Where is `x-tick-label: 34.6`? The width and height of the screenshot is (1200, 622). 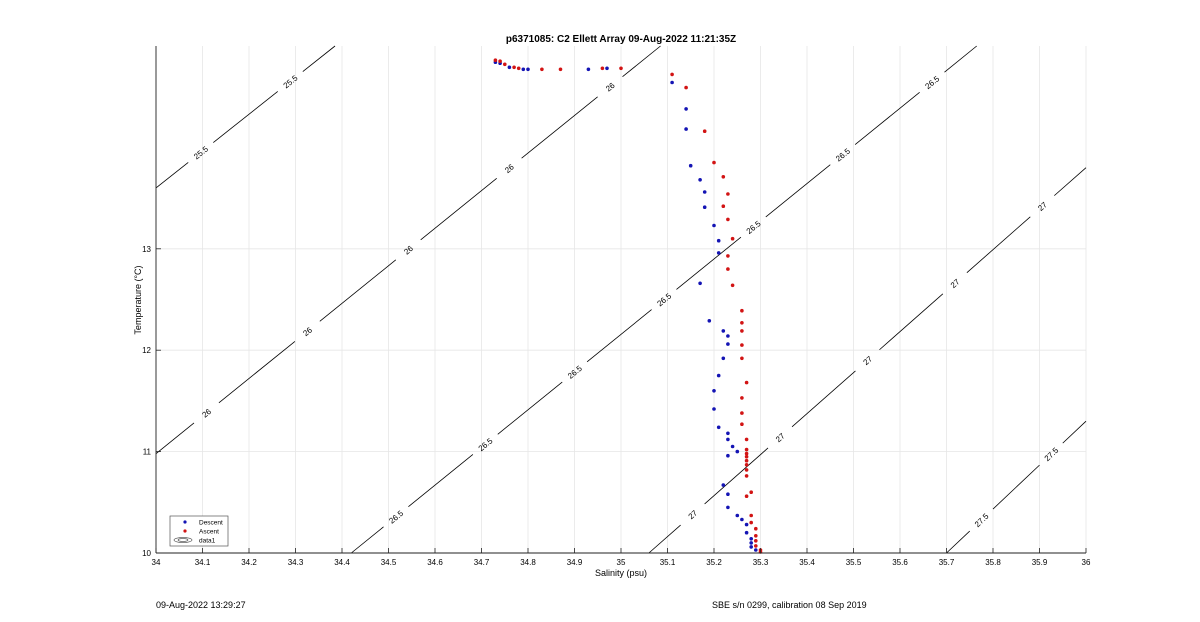
x-tick-label: 34.6 is located at coordinates (435, 562).